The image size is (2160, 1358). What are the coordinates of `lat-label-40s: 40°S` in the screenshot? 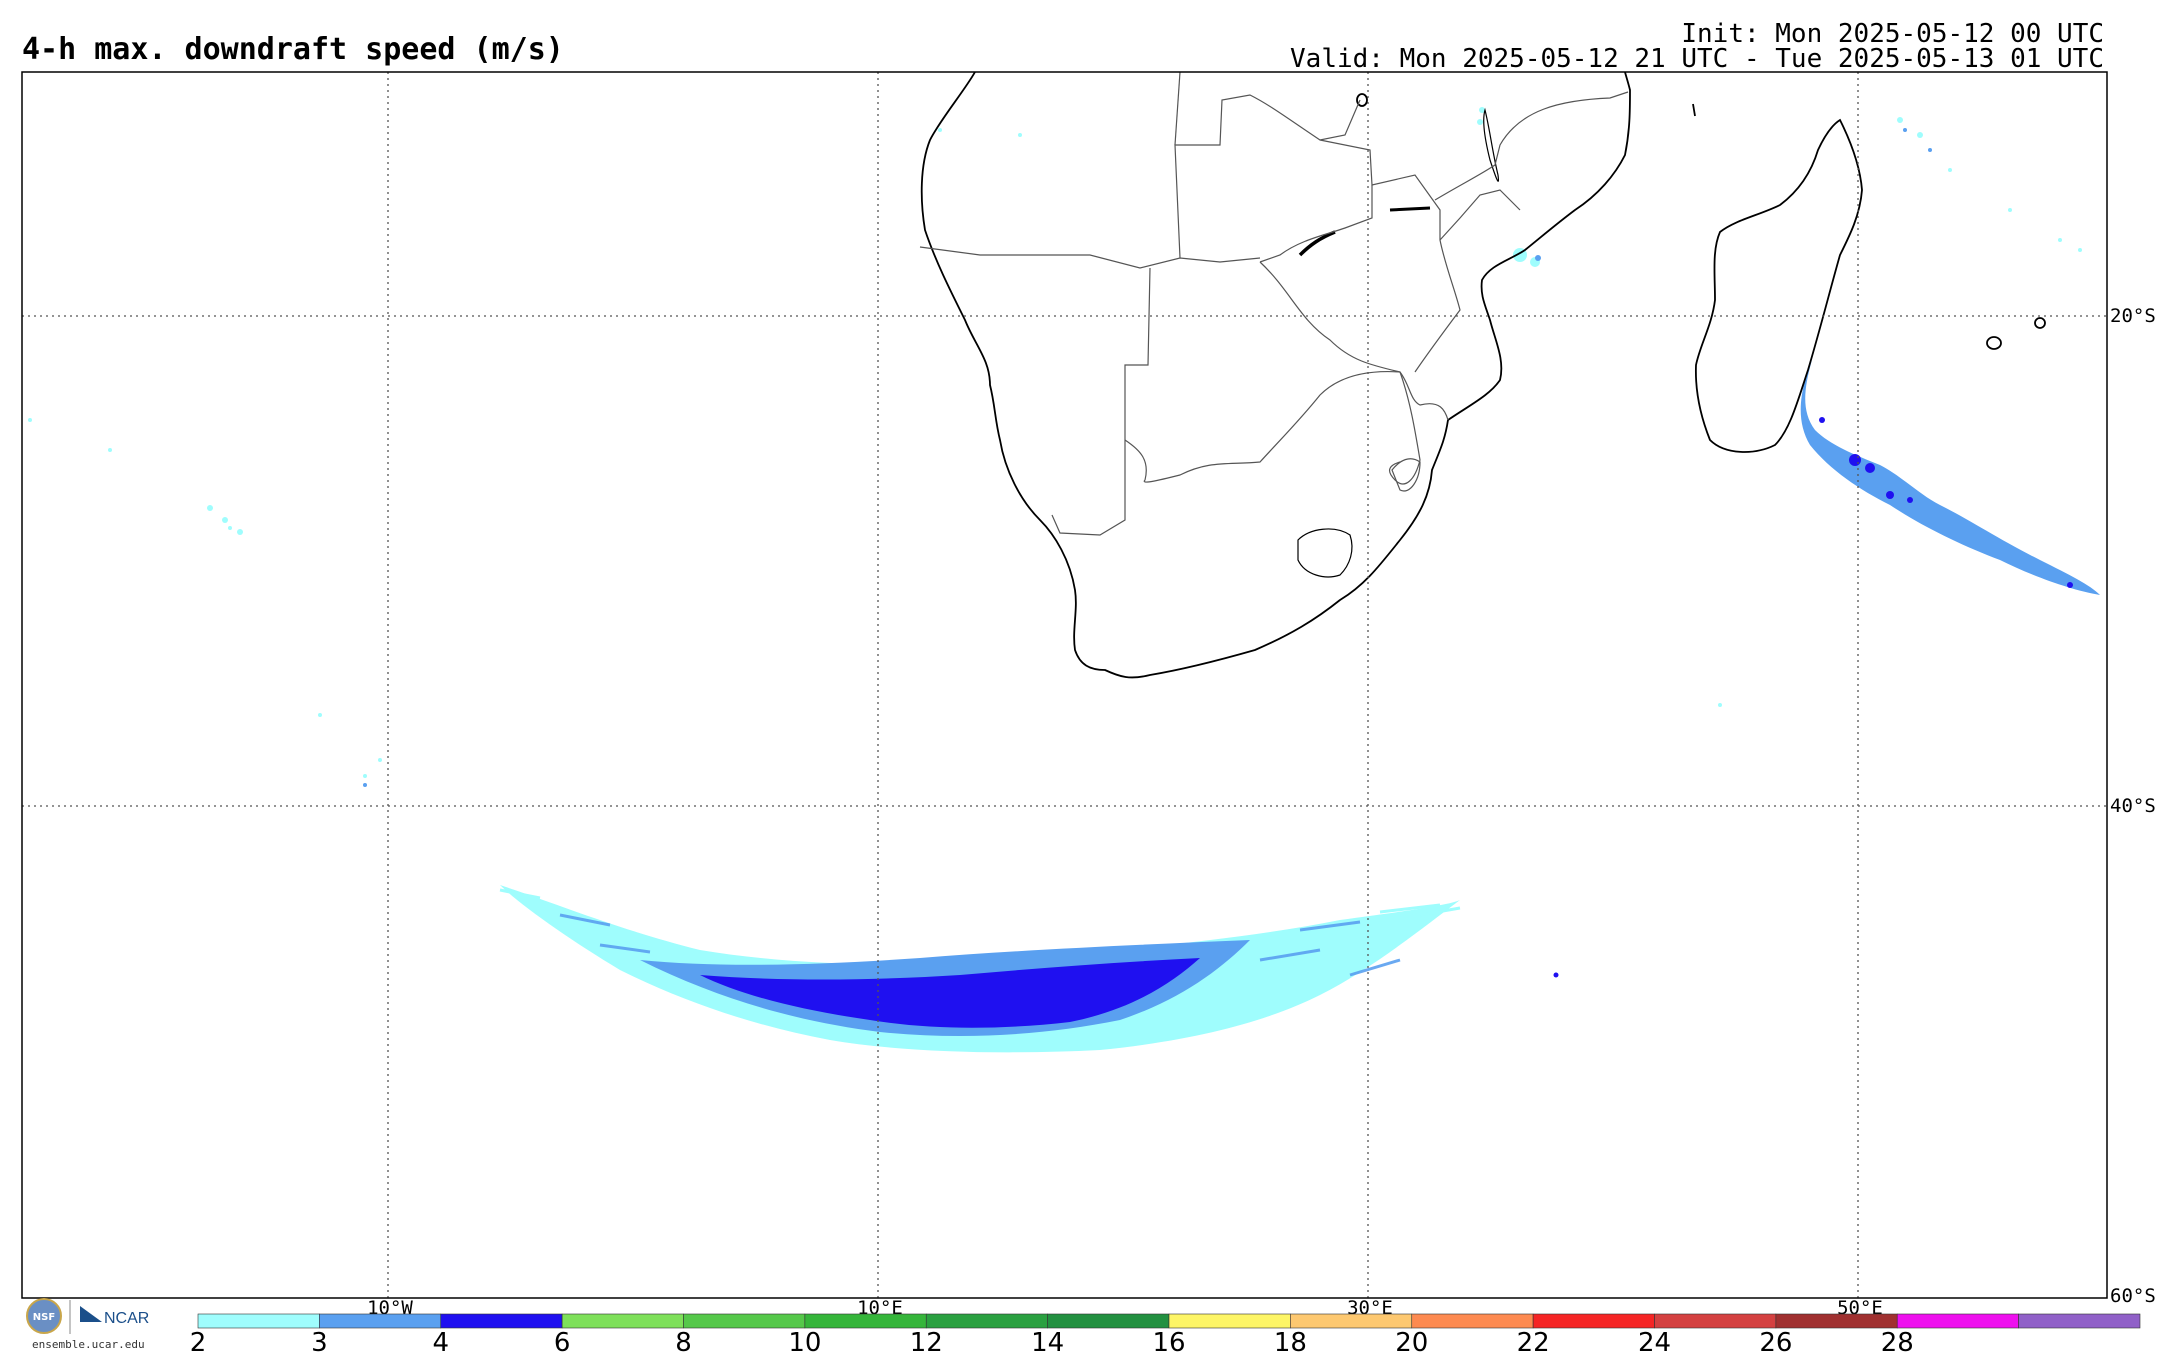 It's located at (2133, 806).